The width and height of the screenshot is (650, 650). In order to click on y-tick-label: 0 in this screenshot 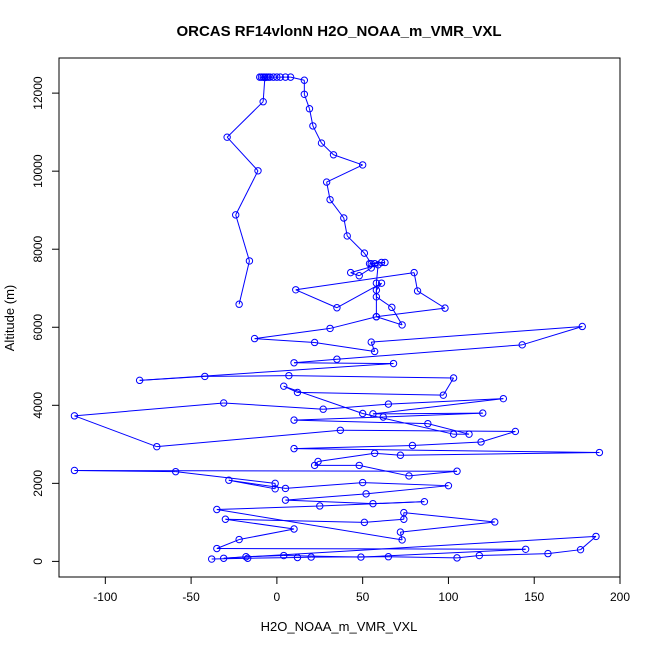, I will do `click(38, 561)`.